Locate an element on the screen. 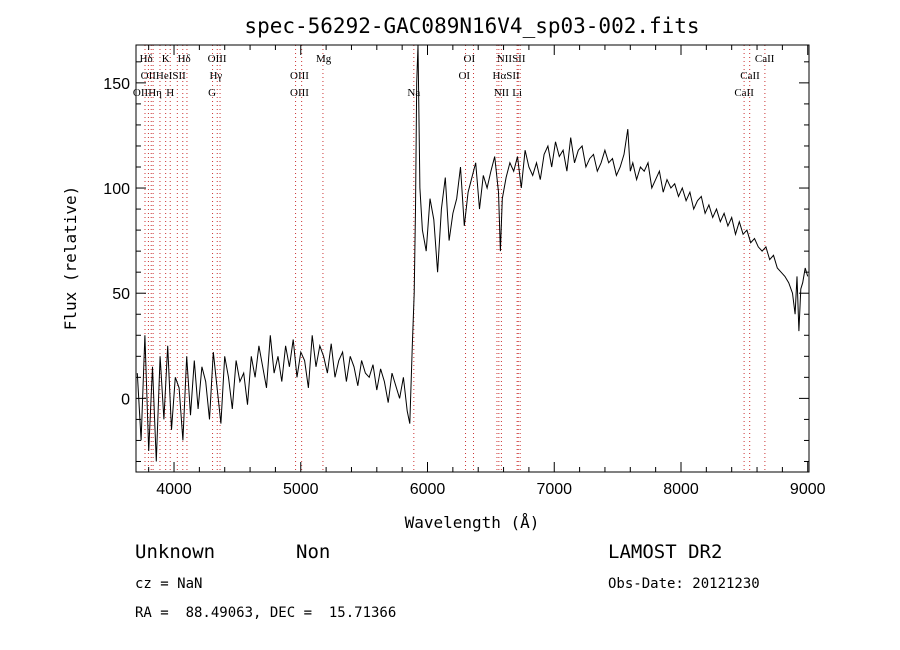  x-tick-label: 4000 is located at coordinates (174, 489).